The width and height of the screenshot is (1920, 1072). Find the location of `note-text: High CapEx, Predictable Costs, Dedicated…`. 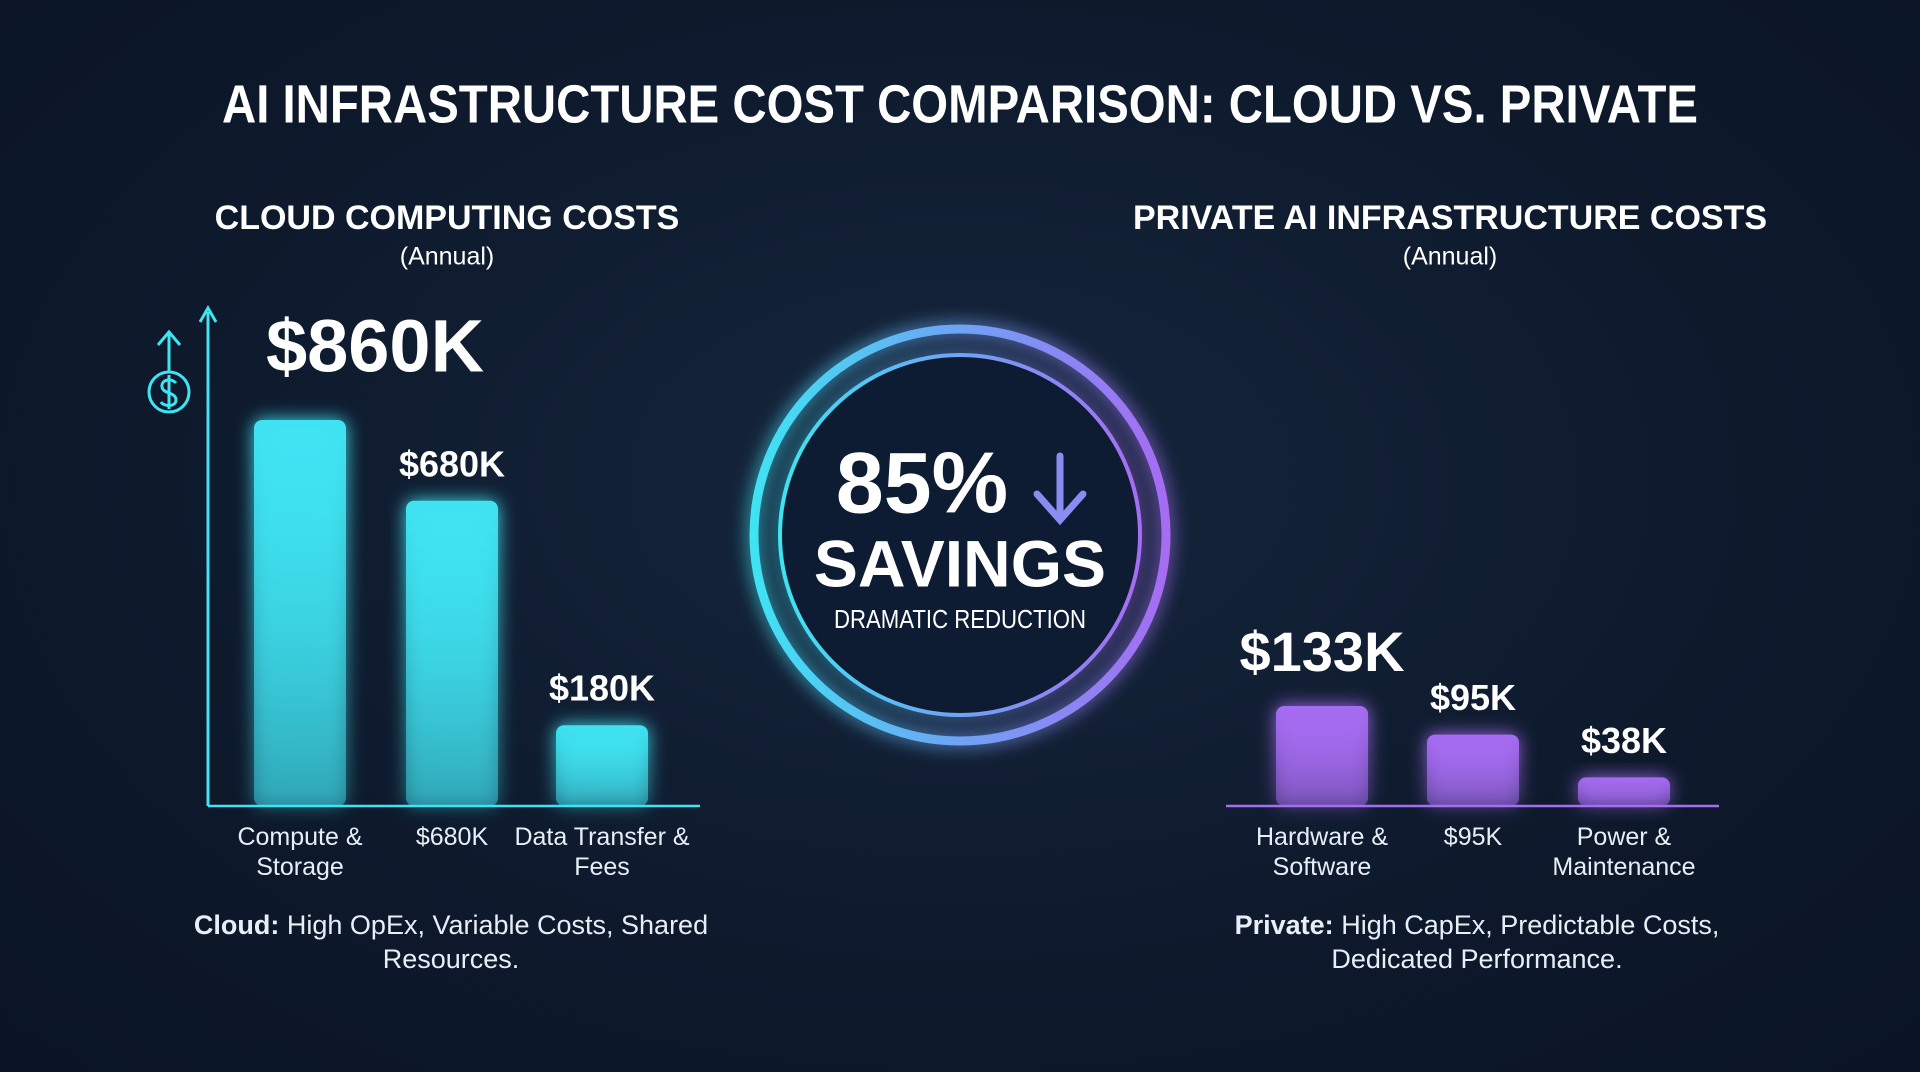

note-text: High CapEx, Predictable Costs, Dedicated… is located at coordinates (1525, 942).